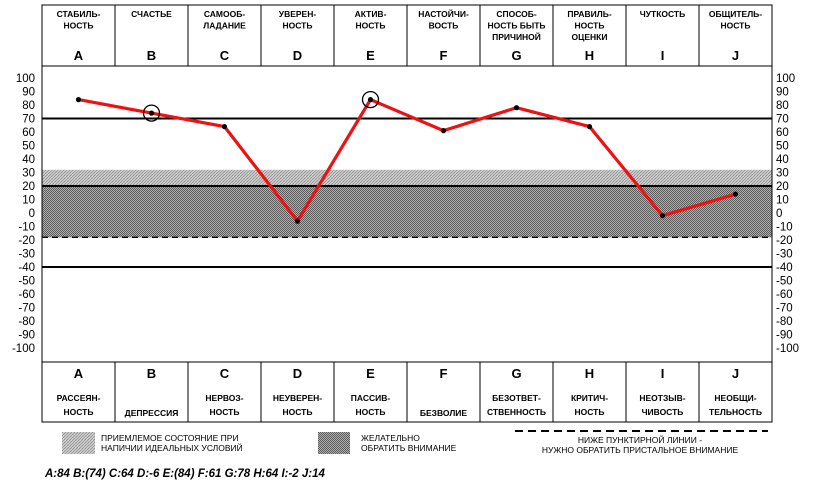  Describe the element at coordinates (26, 336) in the screenshot. I see `y-tick-label-left: -90` at that location.